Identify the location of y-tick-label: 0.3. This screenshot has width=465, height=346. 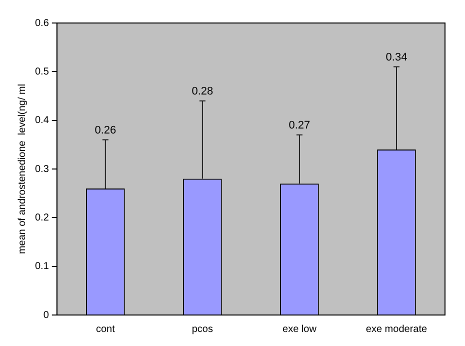
(42, 169).